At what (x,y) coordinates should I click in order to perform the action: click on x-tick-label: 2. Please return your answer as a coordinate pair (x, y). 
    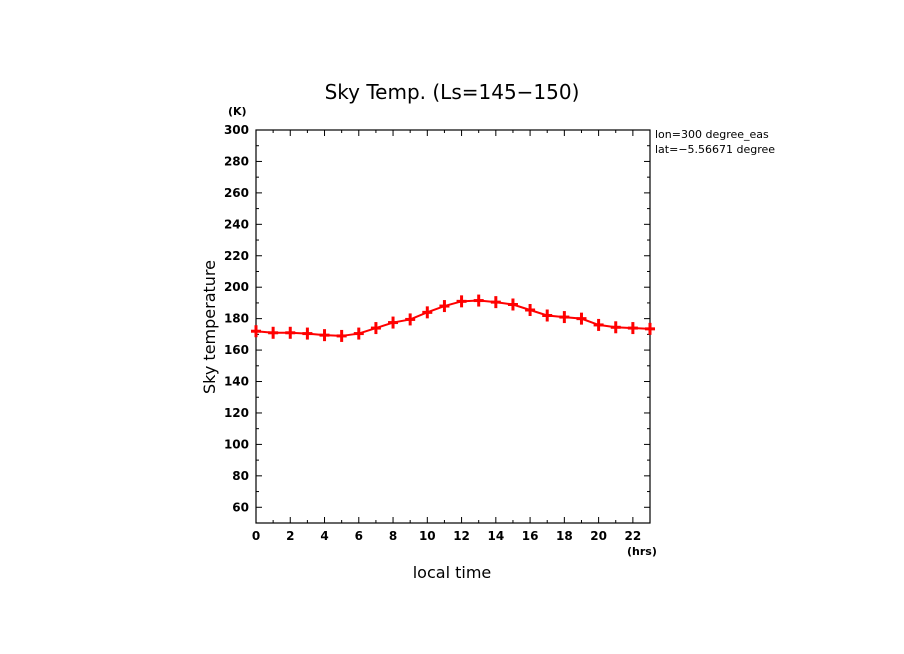
    Looking at the image, I should click on (290, 536).